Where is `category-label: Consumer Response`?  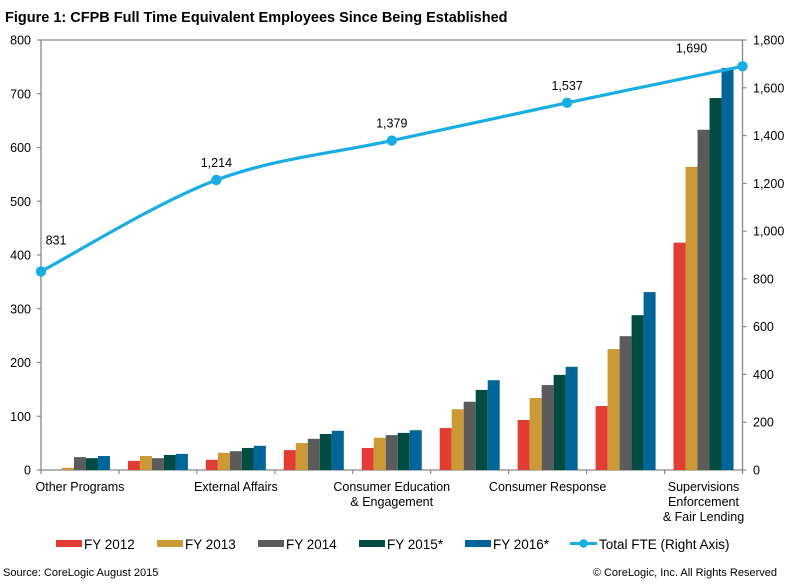 category-label: Consumer Response is located at coordinates (547, 487).